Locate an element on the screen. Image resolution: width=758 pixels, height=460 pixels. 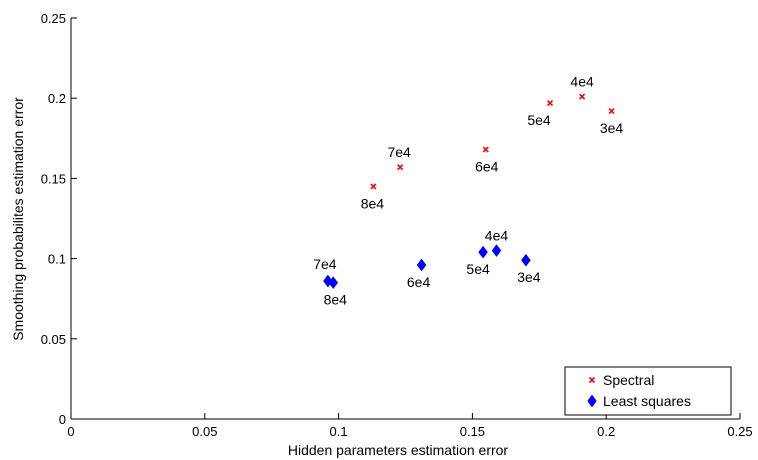
y-tick-label: 0.1 is located at coordinates (57, 259).